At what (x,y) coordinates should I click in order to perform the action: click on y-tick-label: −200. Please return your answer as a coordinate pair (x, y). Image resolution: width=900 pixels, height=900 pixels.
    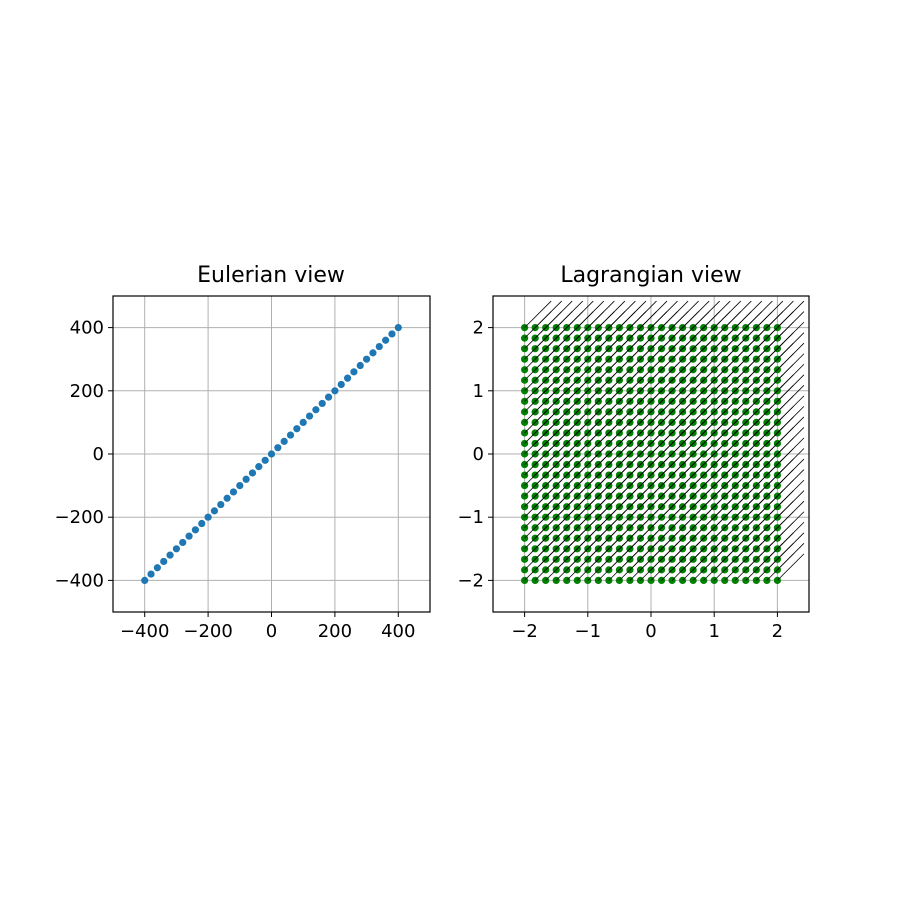
    Looking at the image, I should click on (79, 517).